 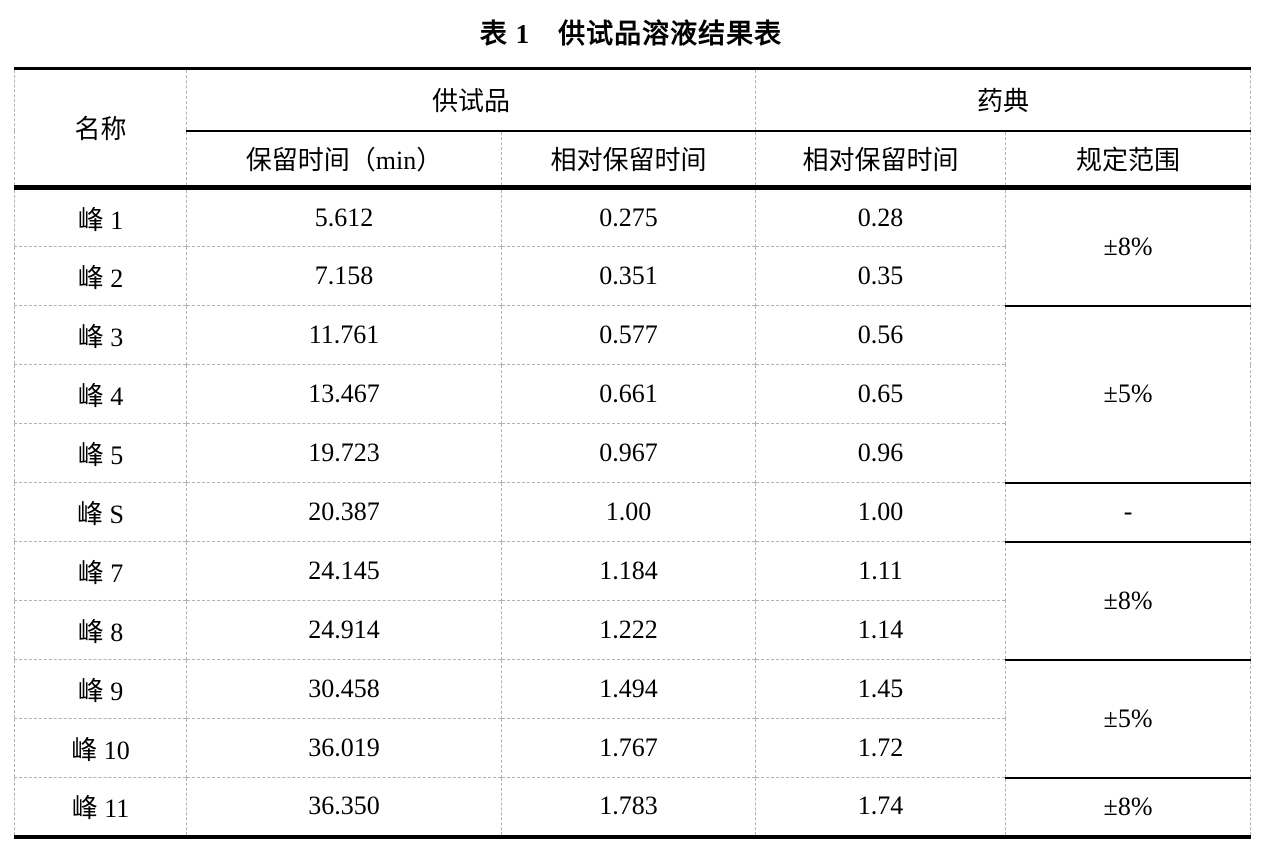 I want to click on table-header: 名称 供试品 药典 保留时间（min） 相对保留时间 相对保留时间 规定范围, so click(x=632, y=129).